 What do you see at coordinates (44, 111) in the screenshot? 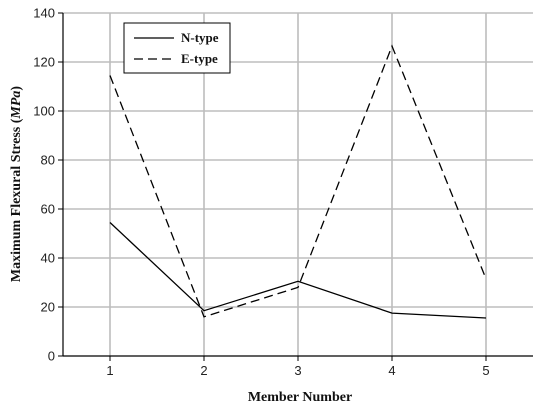
I see `y-tick-label-100: 100` at bounding box center [44, 111].